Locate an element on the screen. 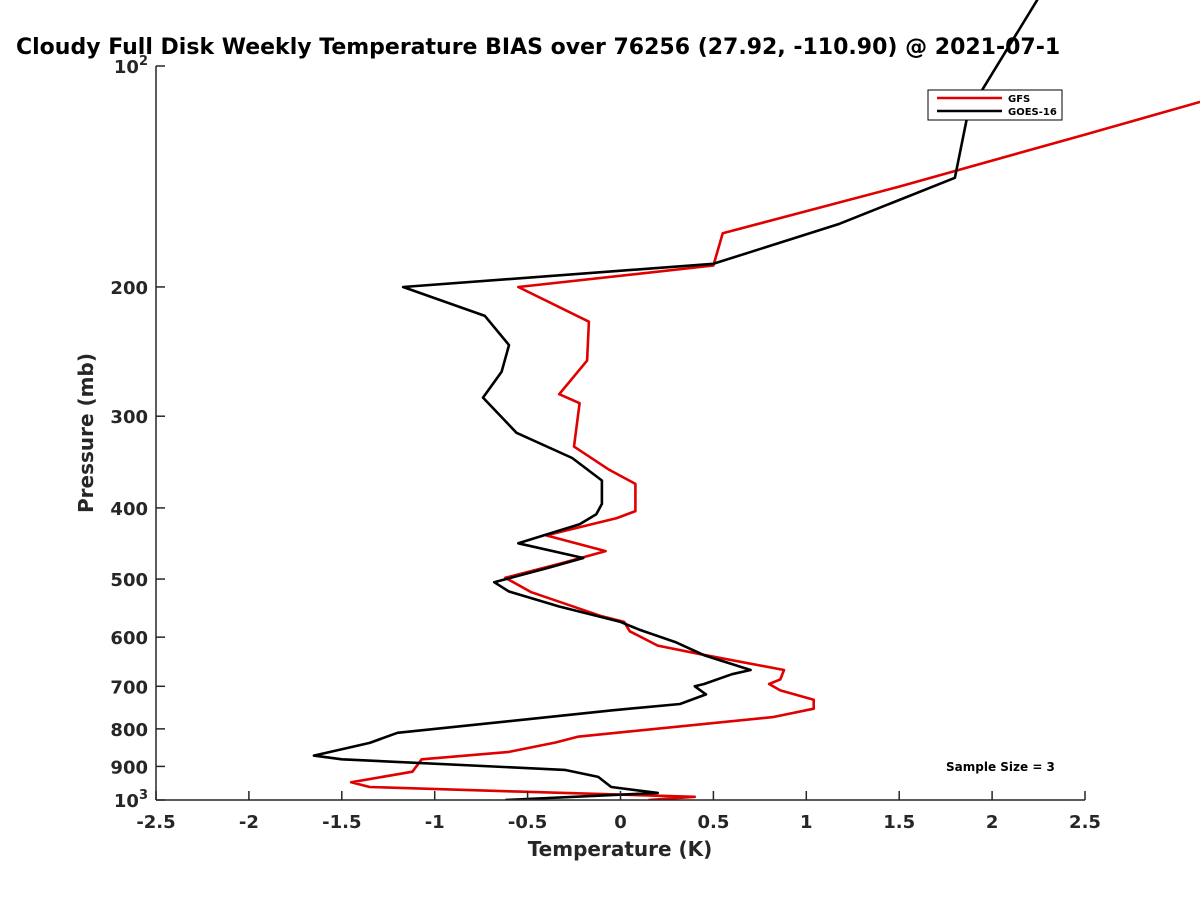 The width and height of the screenshot is (1200, 900). y-tick-label: 700 is located at coordinates (129, 687).